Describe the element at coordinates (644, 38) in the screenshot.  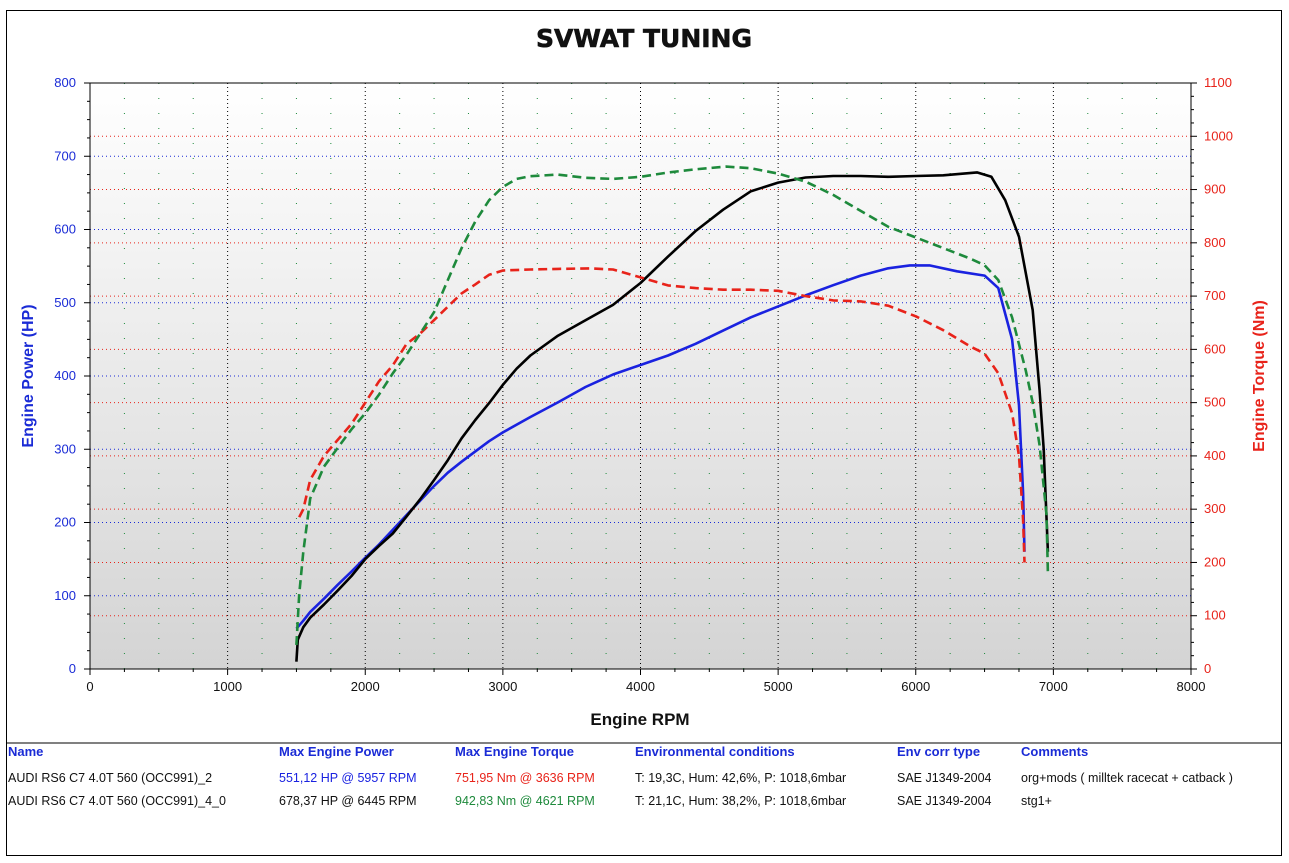
I see `chart-title: SVWAT TUNING` at that location.